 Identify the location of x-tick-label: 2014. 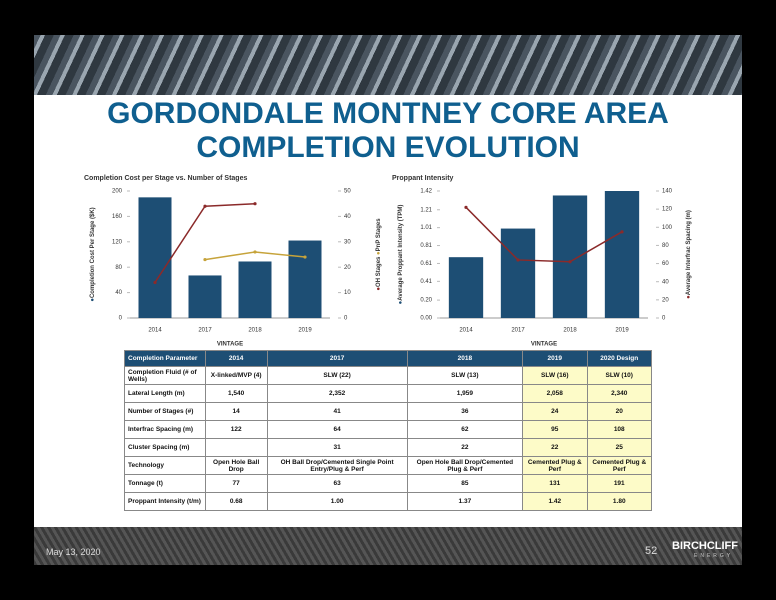
(155, 331).